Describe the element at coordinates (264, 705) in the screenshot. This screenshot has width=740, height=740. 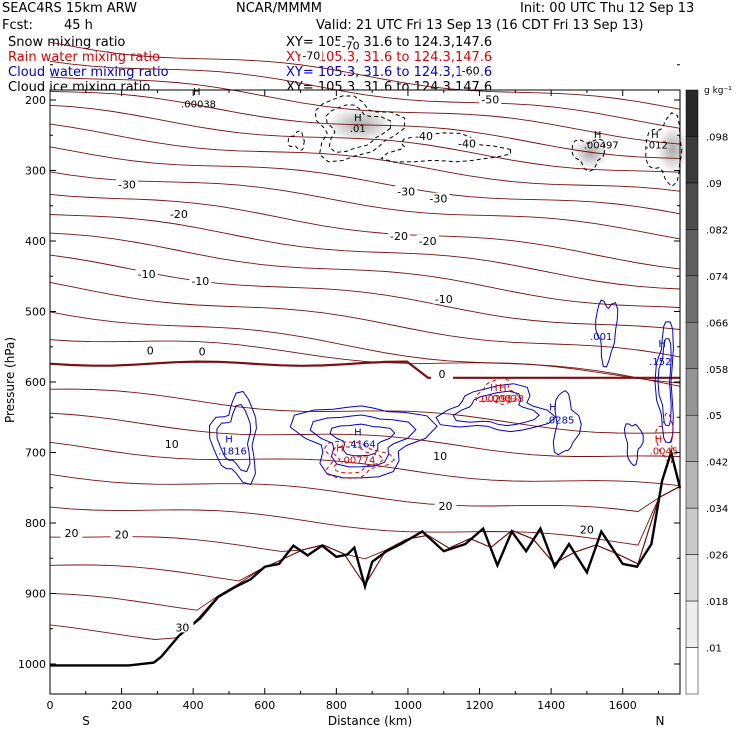
I see `x-tick-label: 600` at that location.